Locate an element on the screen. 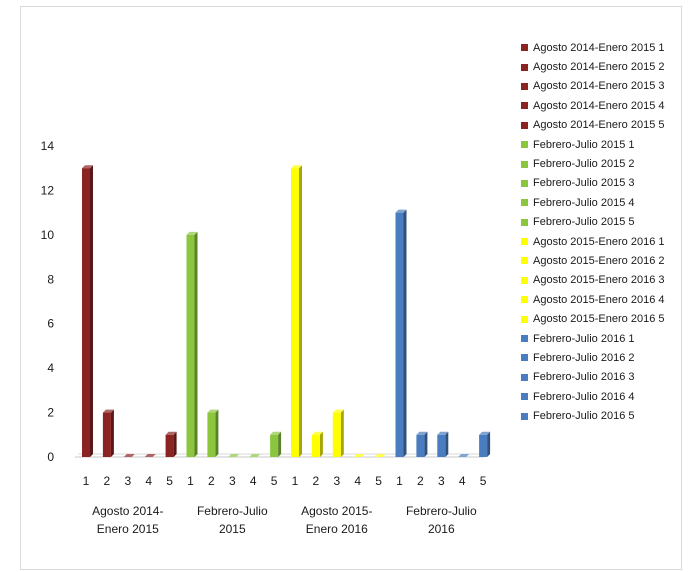  legend-item: Febrero-Julio 2016 4 is located at coordinates (603, 396).